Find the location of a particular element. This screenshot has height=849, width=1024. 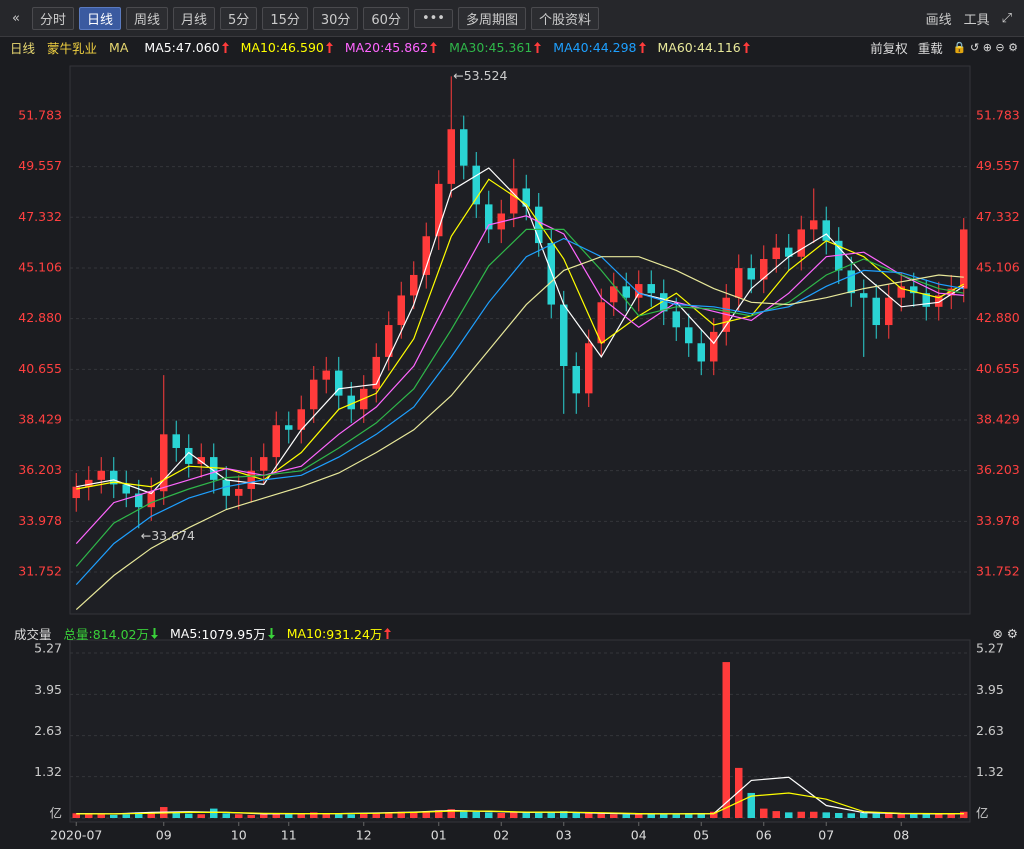

menu: 个股资料 is located at coordinates (564, 18).